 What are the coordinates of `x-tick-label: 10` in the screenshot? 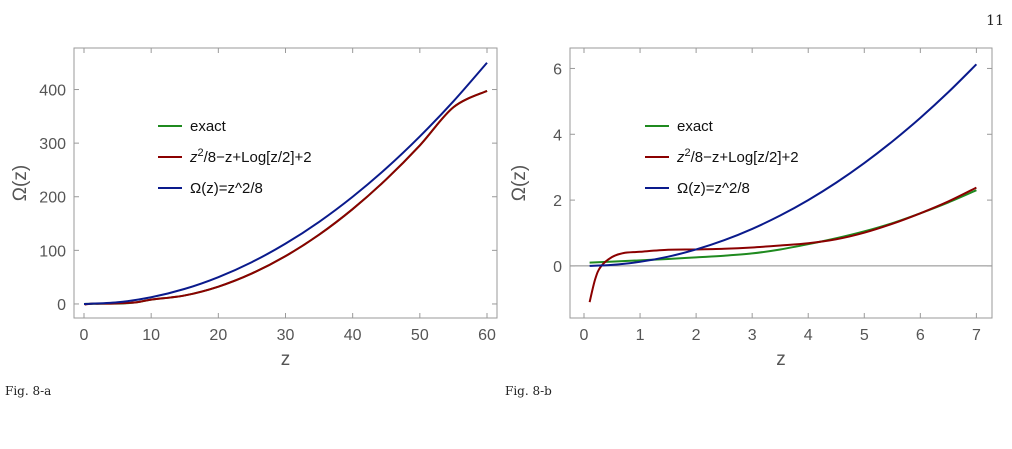 It's located at (151, 335).